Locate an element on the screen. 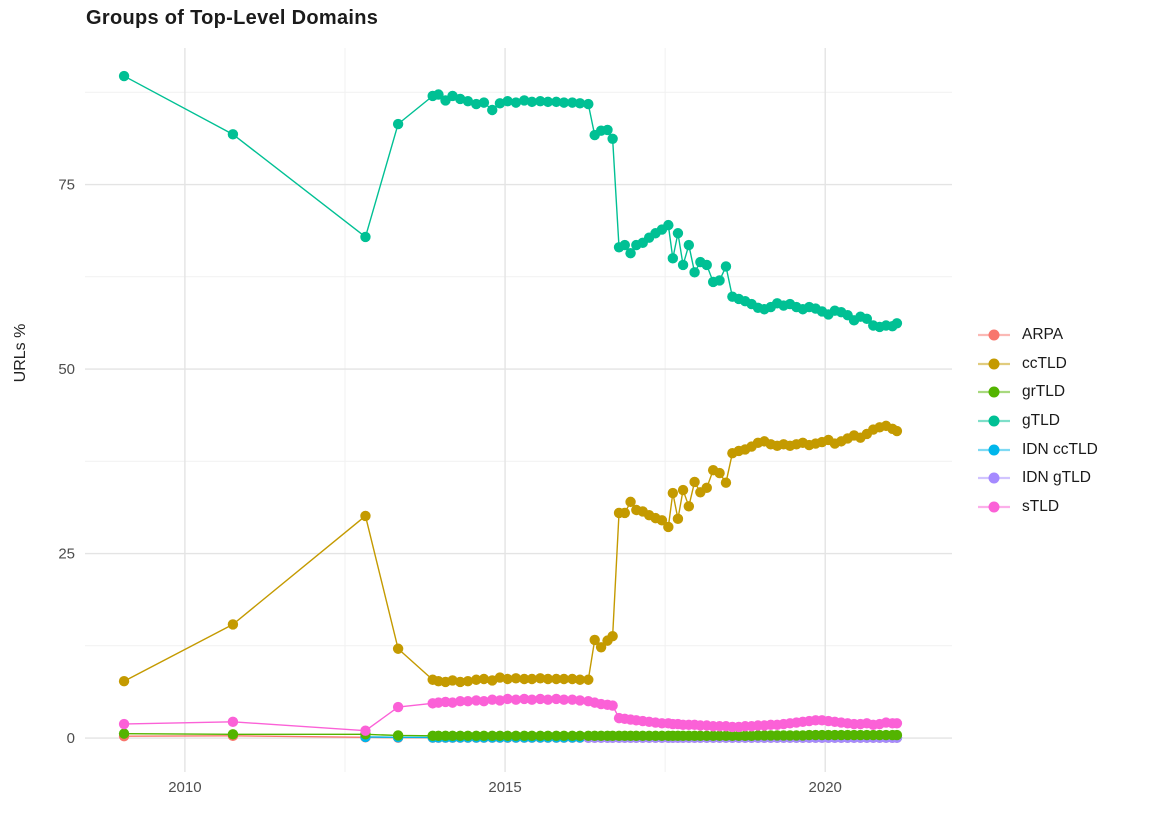  legend-item-gtld: gTLD is located at coordinates (1037, 421).